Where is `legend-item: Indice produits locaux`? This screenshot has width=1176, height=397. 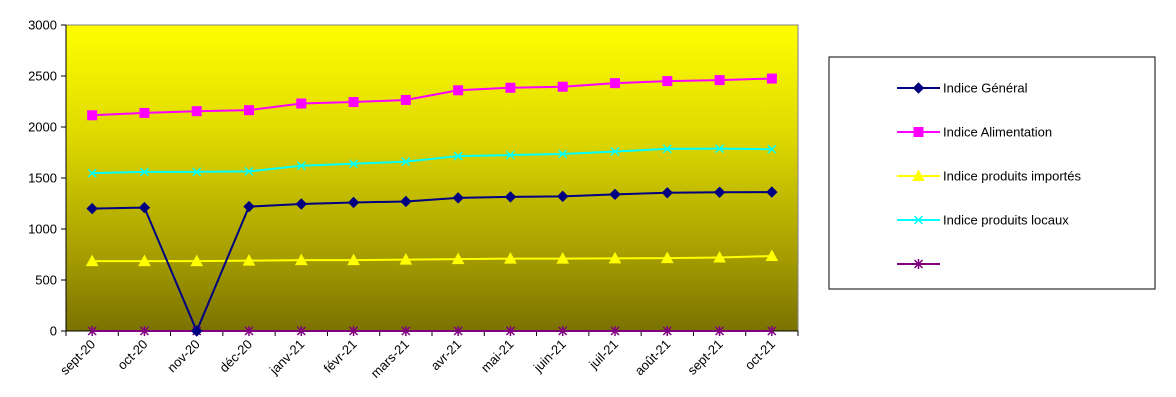
legend-item: Indice produits locaux is located at coordinates (983, 220).